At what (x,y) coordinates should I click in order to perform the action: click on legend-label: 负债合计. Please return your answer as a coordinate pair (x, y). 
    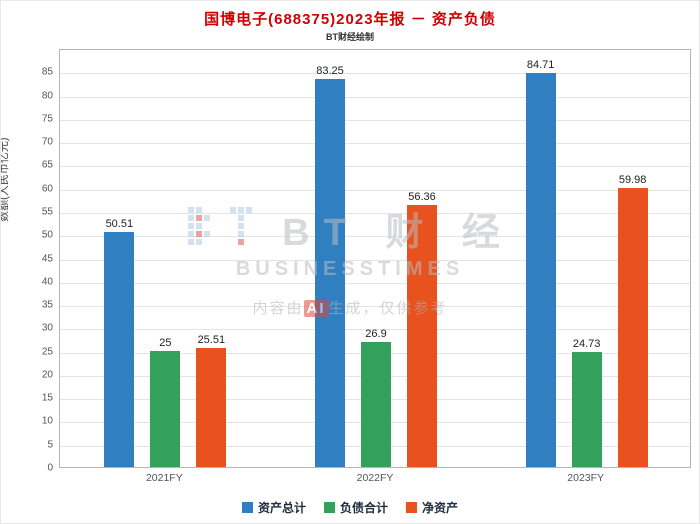
    Looking at the image, I should click on (363, 508).